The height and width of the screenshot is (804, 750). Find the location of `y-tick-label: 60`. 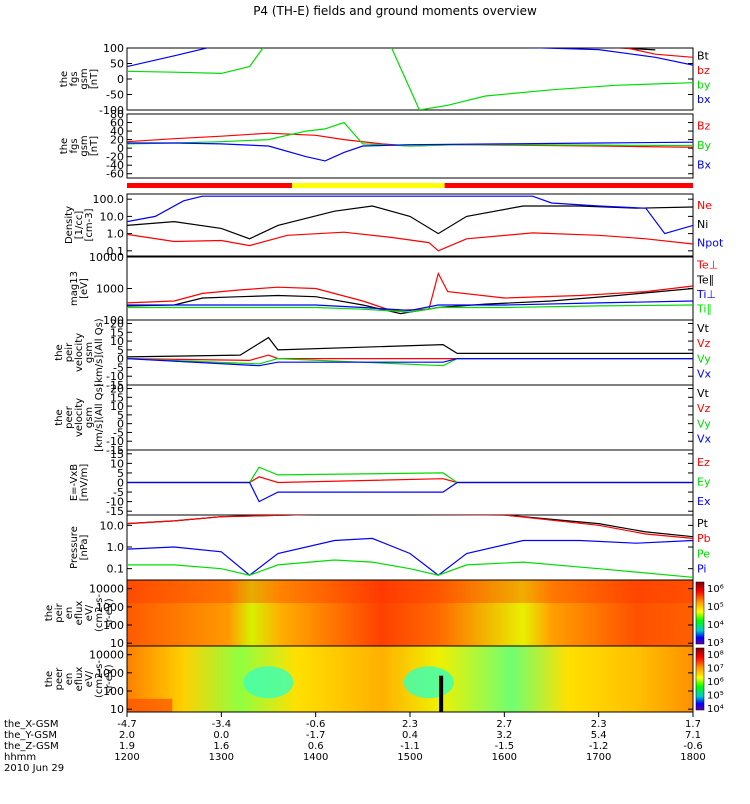

y-tick-label: 60 is located at coordinates (117, 123).